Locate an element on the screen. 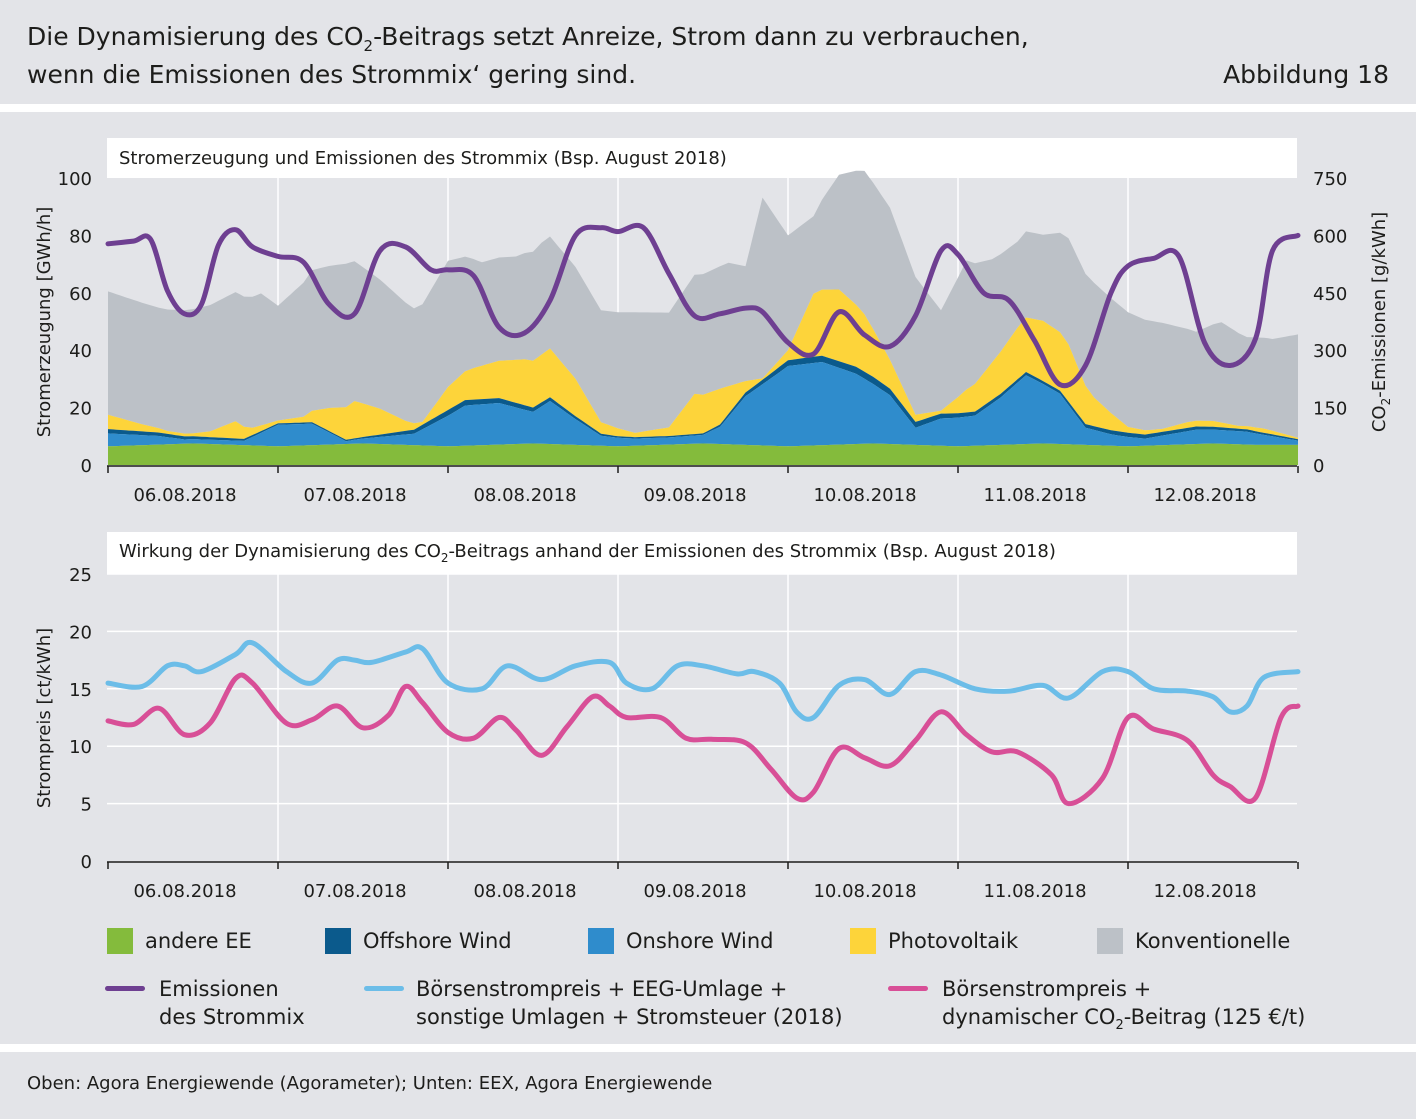 The width and height of the screenshot is (1416, 1119). y2-tick-label: 450 is located at coordinates (1330, 294).